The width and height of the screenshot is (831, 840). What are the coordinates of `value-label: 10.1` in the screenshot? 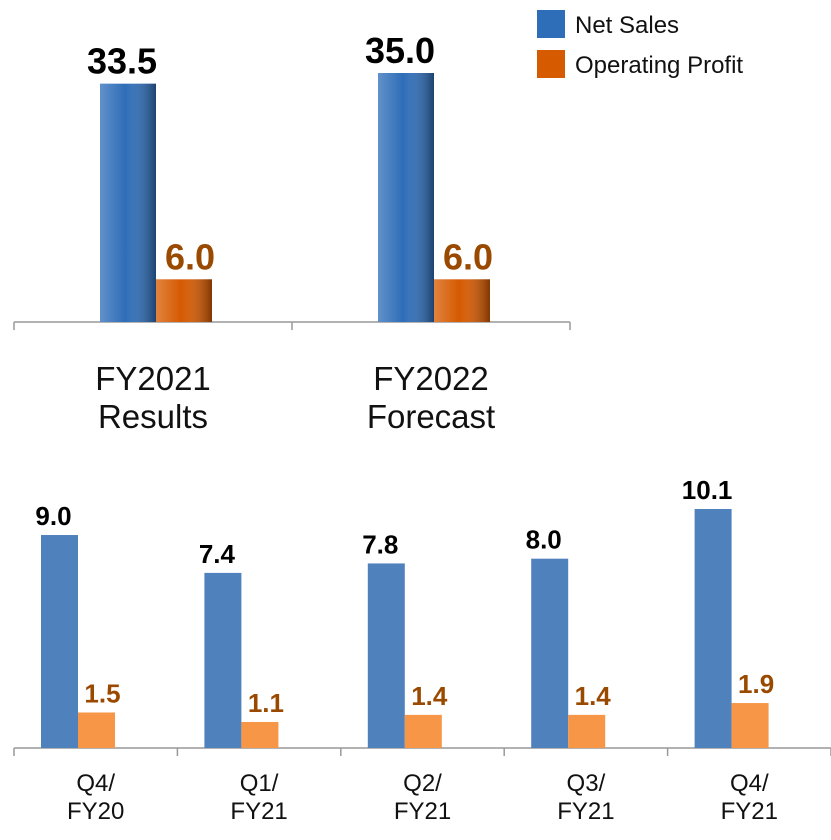 It's located at (707, 490).